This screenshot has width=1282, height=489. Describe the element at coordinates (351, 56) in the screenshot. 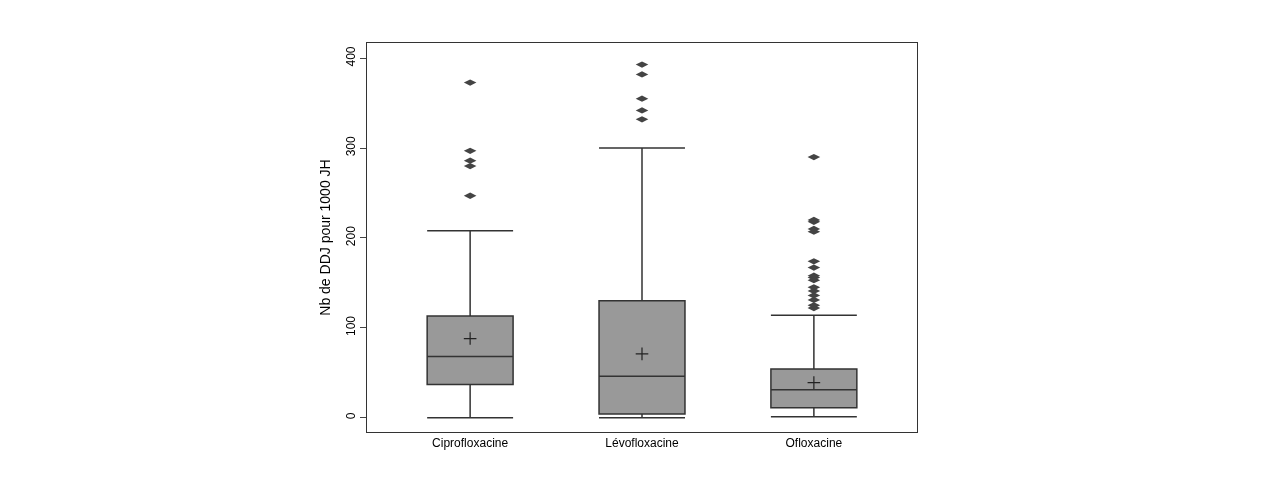

I see `y-tick-label: 400` at that location.